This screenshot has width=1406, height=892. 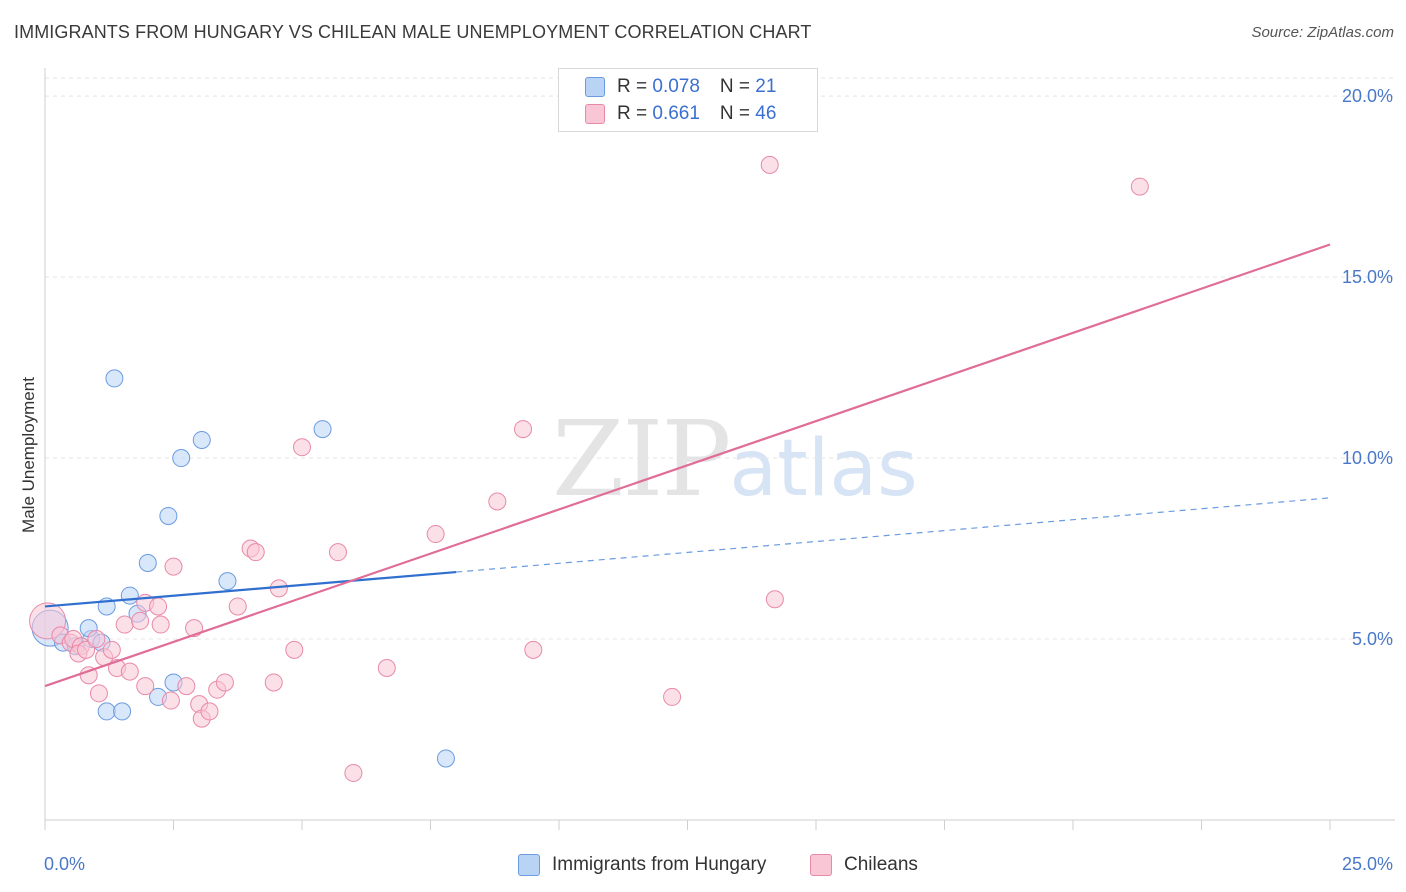 What do you see at coordinates (529, 865) in the screenshot?
I see `bottom-legend-swatch-hungary` at bounding box center [529, 865].